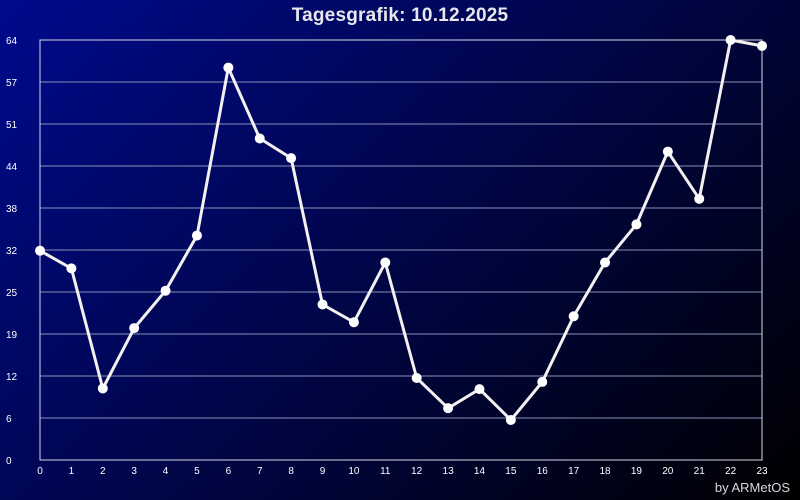 The width and height of the screenshot is (800, 500). I want to click on credit-label: by ARMetOS, so click(752, 487).